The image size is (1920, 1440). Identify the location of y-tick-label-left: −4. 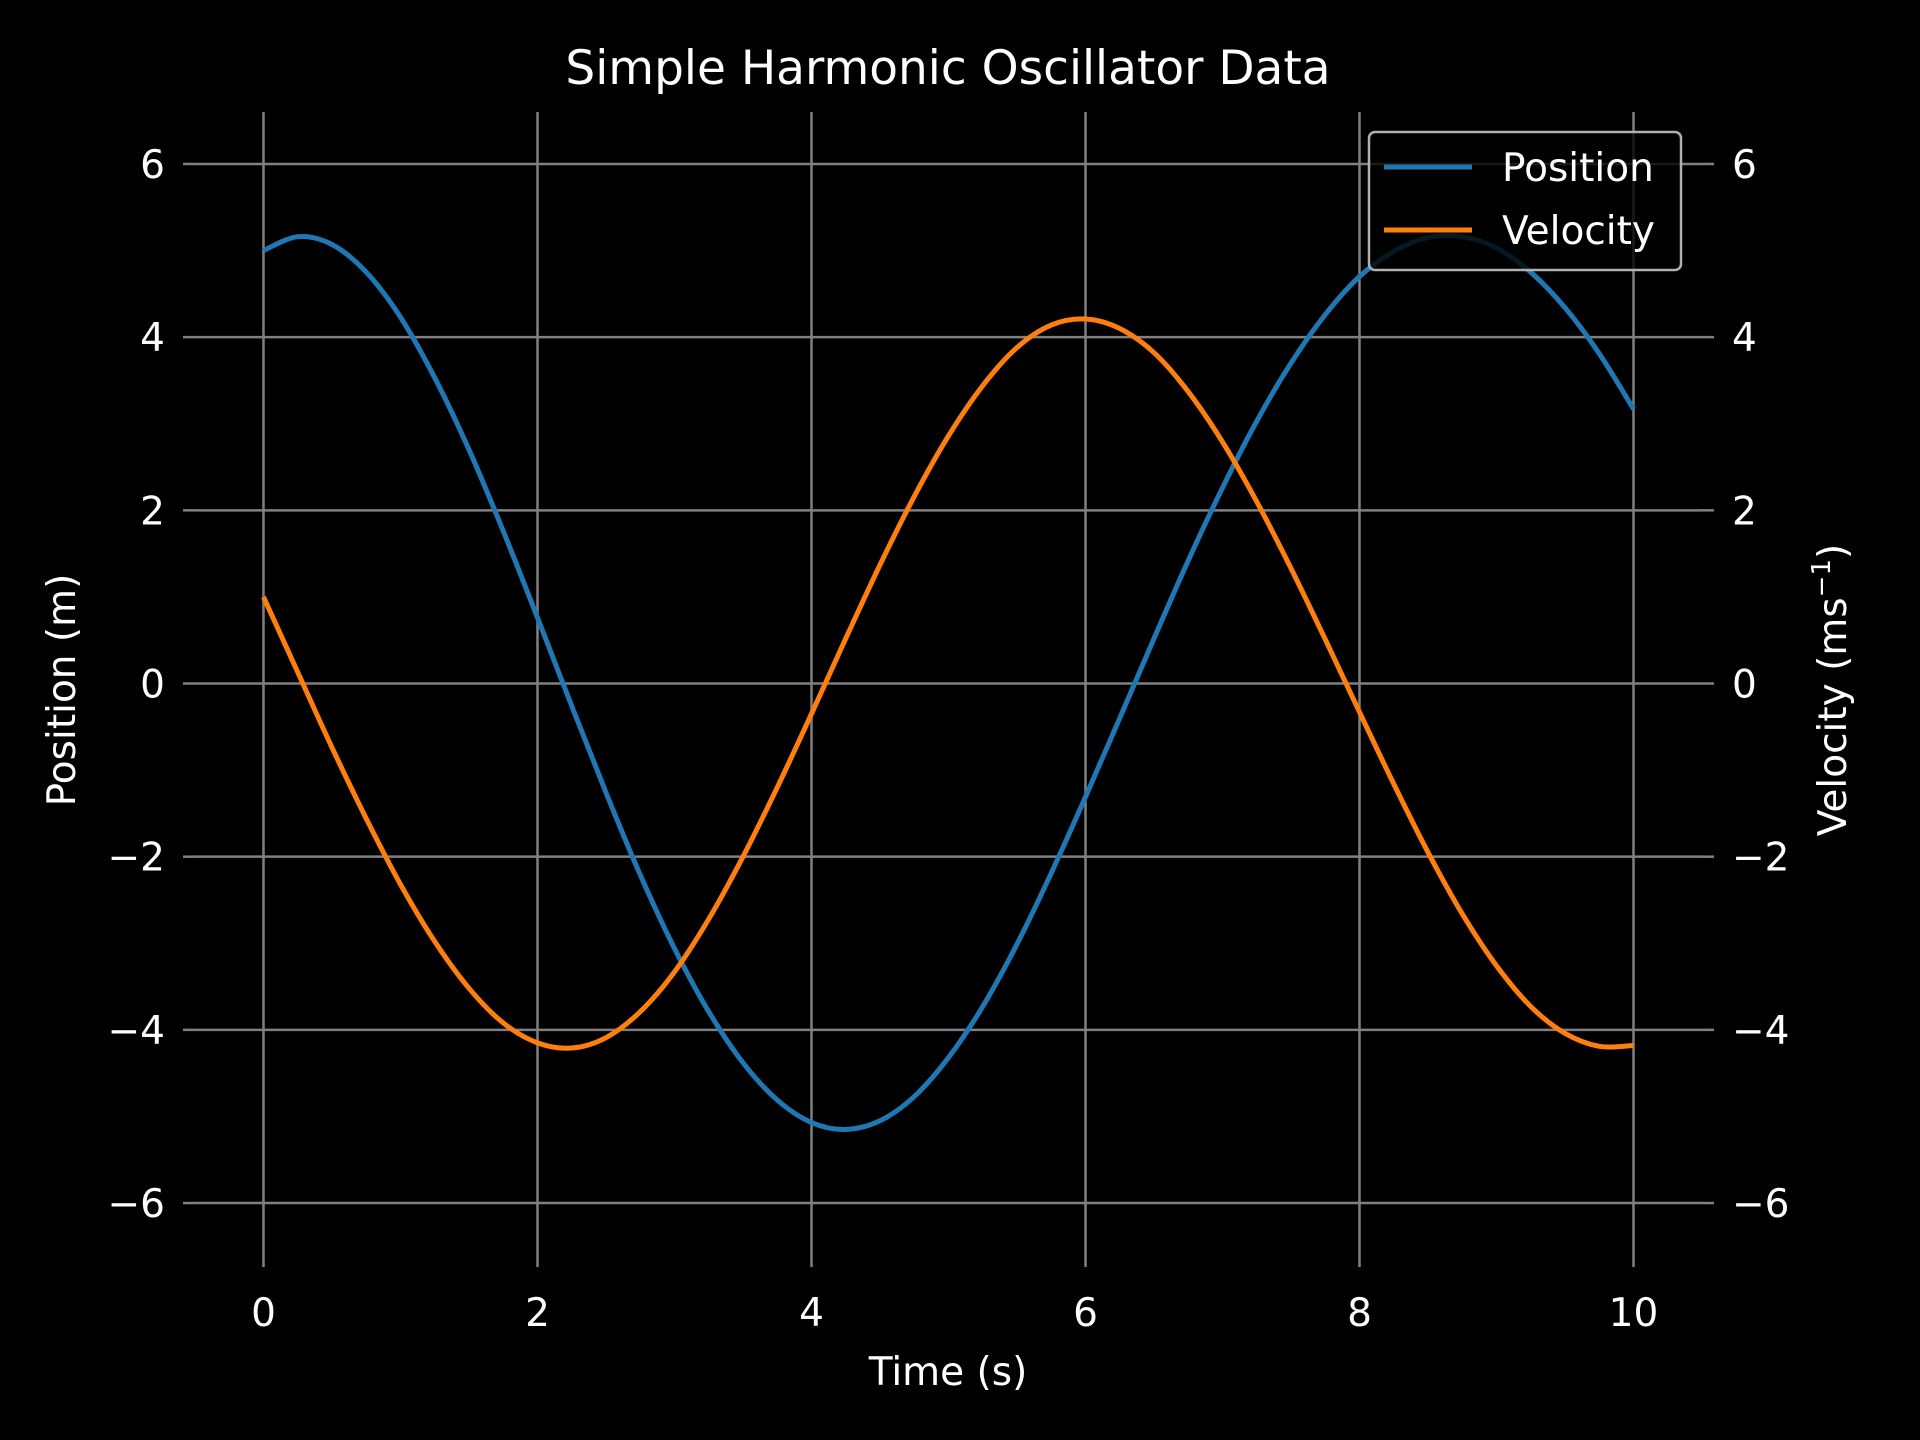
(137, 1031).